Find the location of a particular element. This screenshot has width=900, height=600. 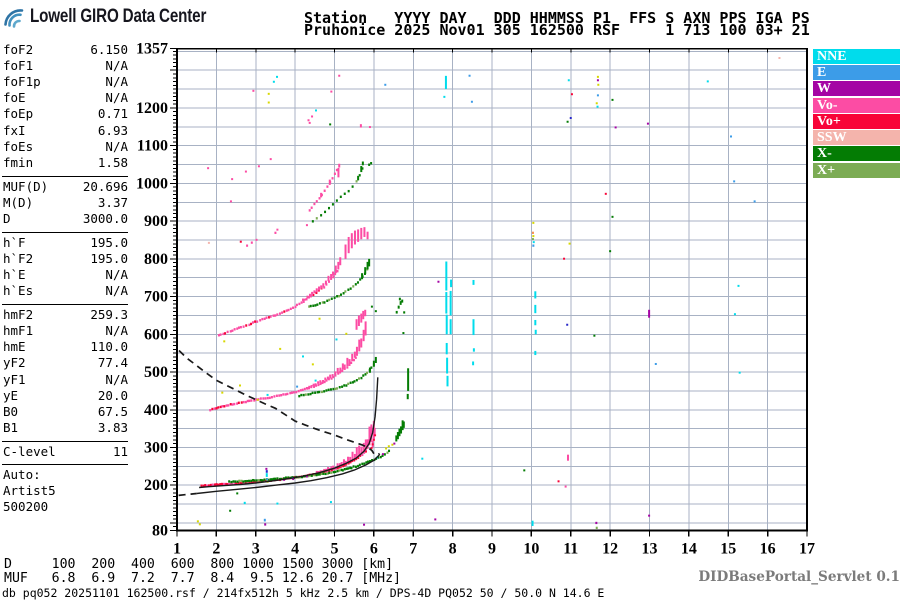

legend-item-ssw: SSW is located at coordinates (856, 138).